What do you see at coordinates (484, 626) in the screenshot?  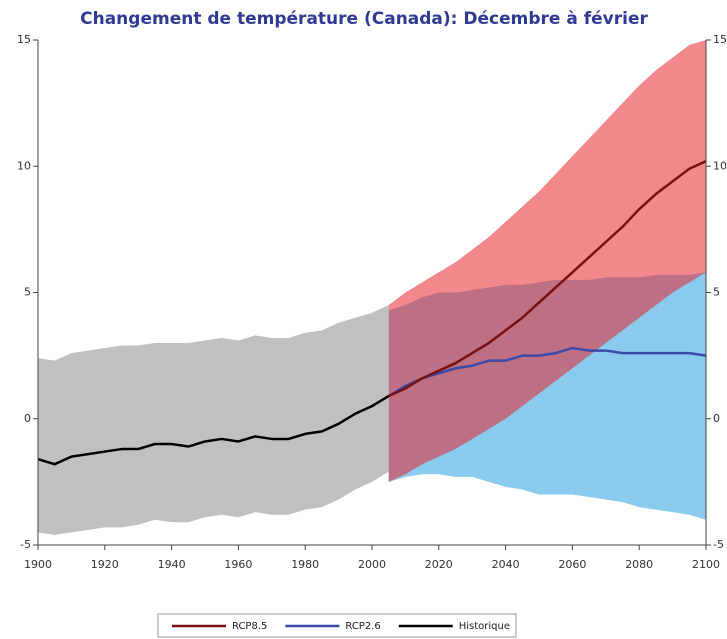 I see `legend-label: Historique` at bounding box center [484, 626].